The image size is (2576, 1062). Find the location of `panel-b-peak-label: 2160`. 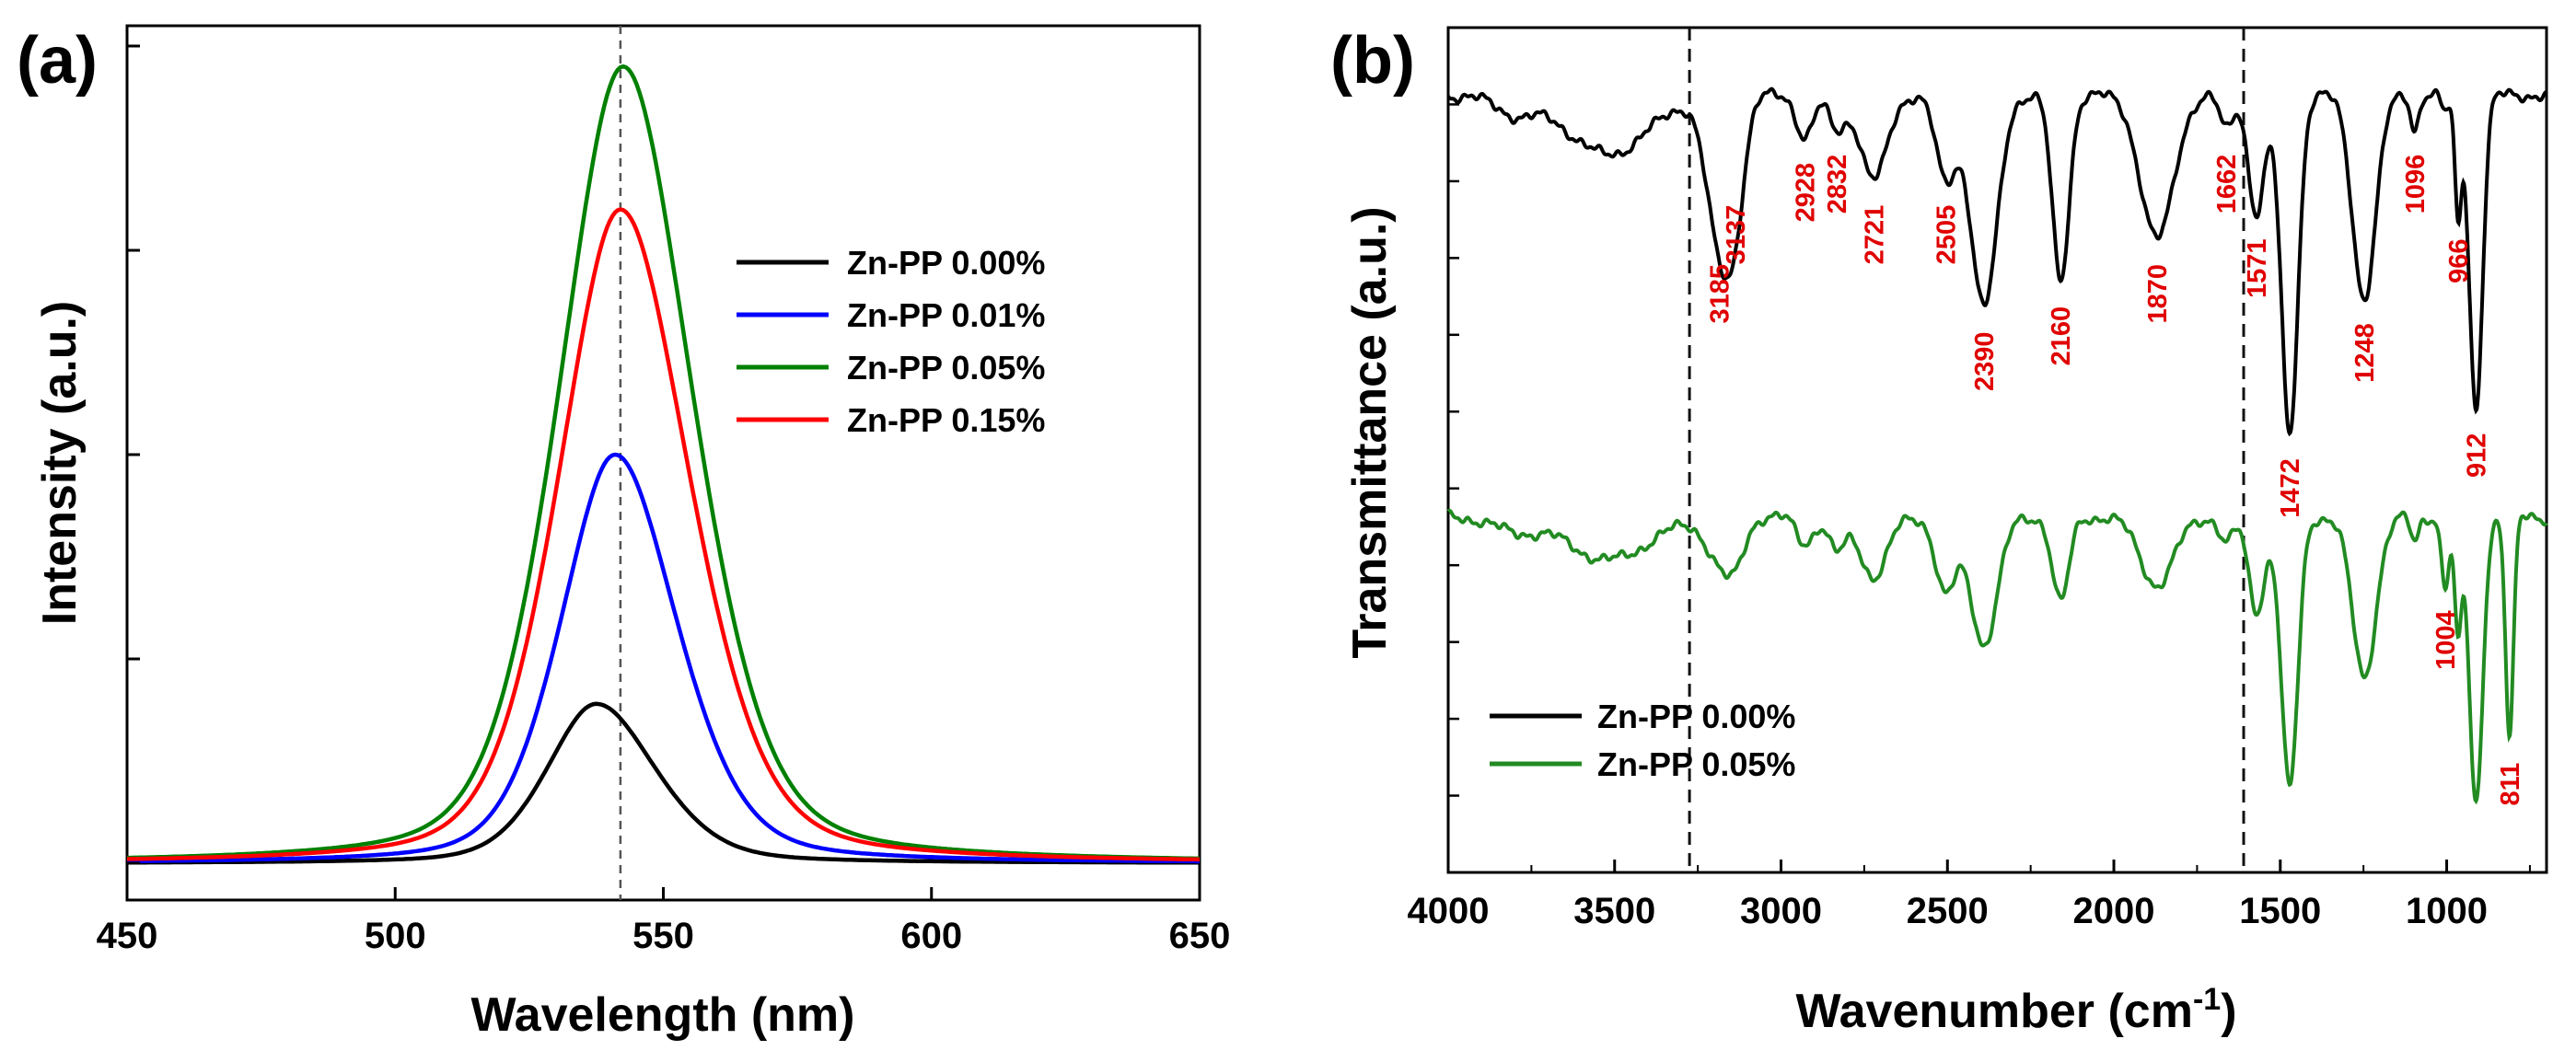

panel-b-peak-label: 2160 is located at coordinates (2061, 336).